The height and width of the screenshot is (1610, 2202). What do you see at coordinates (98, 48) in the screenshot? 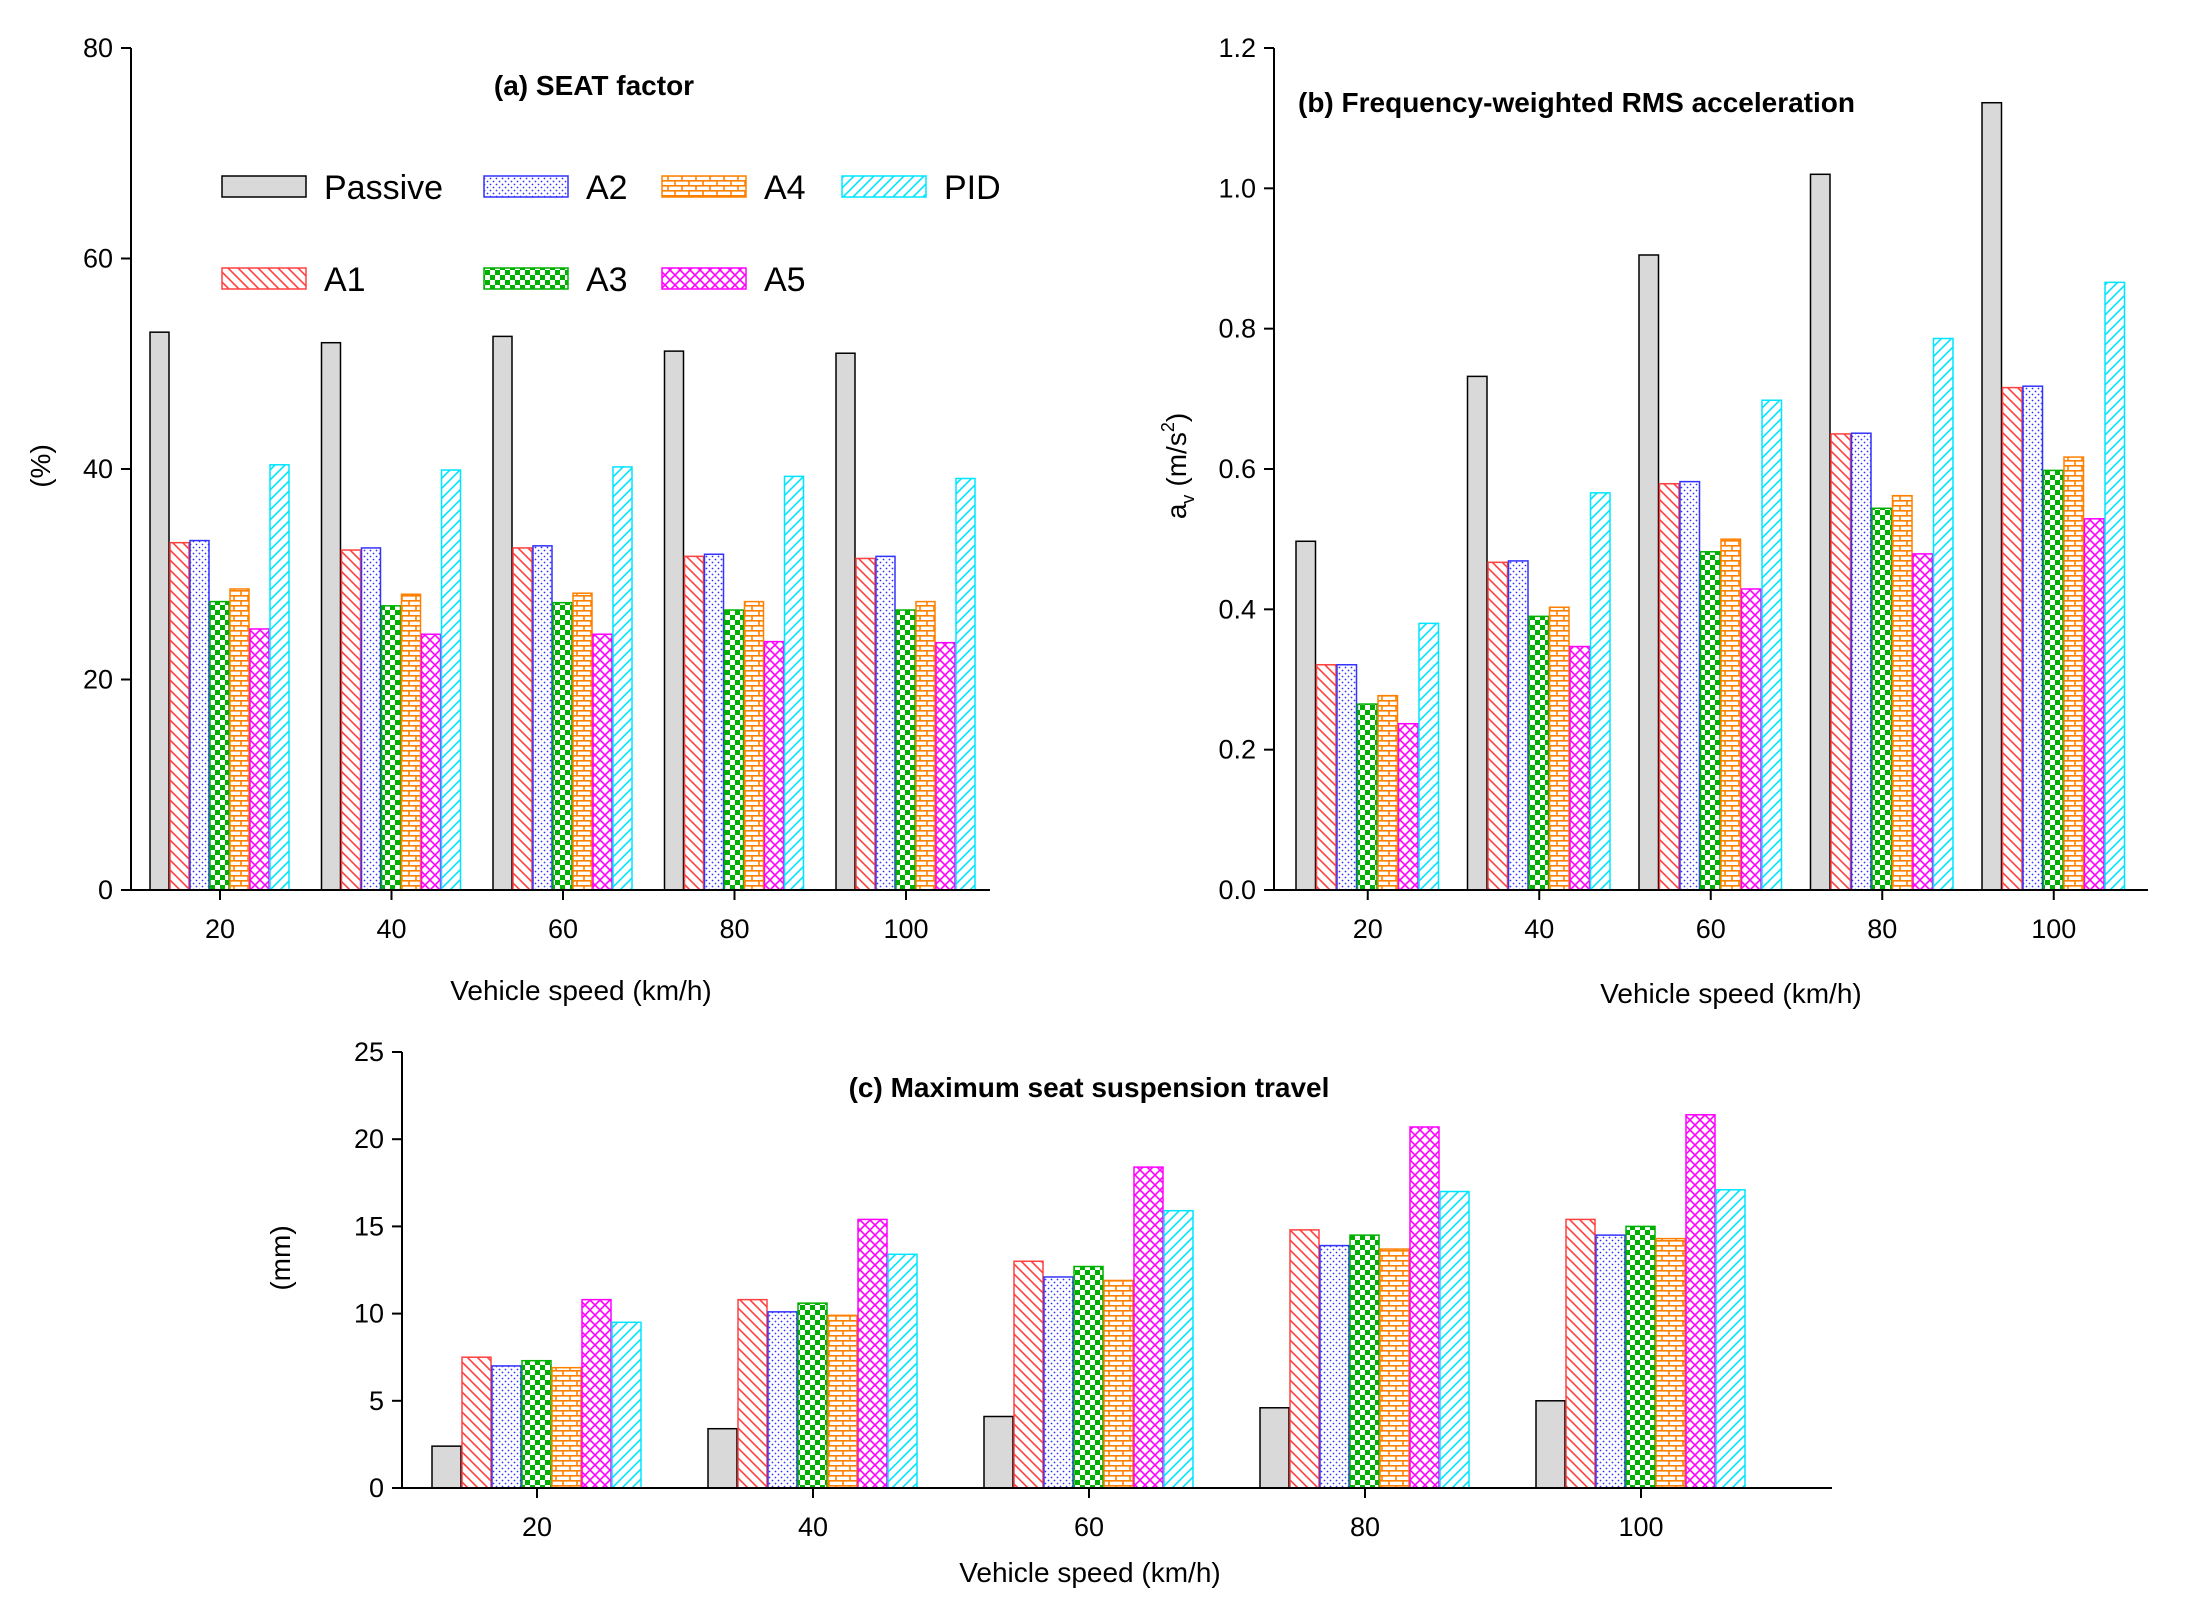
I see `chart-a-ytick-label: 80` at bounding box center [98, 48].